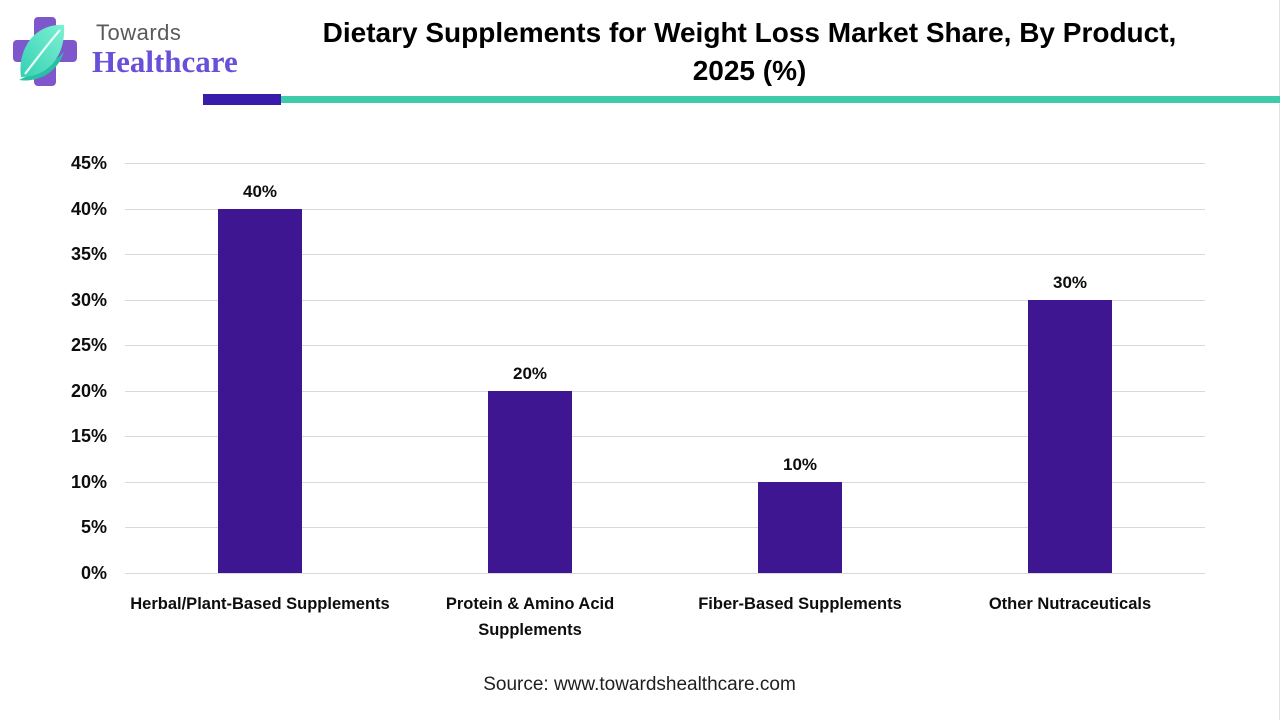 The image size is (1280, 720). What do you see at coordinates (1070, 282) in the screenshot?
I see `bar-value-label: 30%` at bounding box center [1070, 282].